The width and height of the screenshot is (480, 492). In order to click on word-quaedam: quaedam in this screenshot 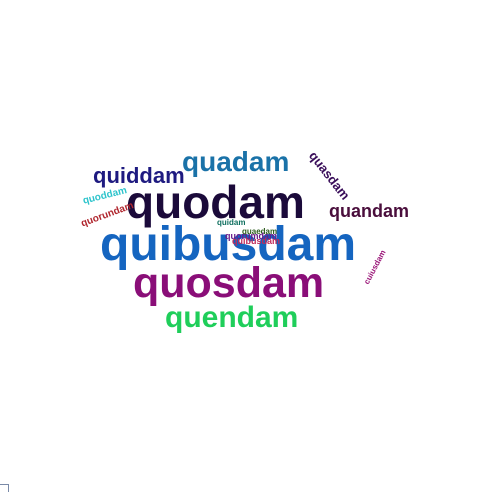, I will do `click(260, 231)`.